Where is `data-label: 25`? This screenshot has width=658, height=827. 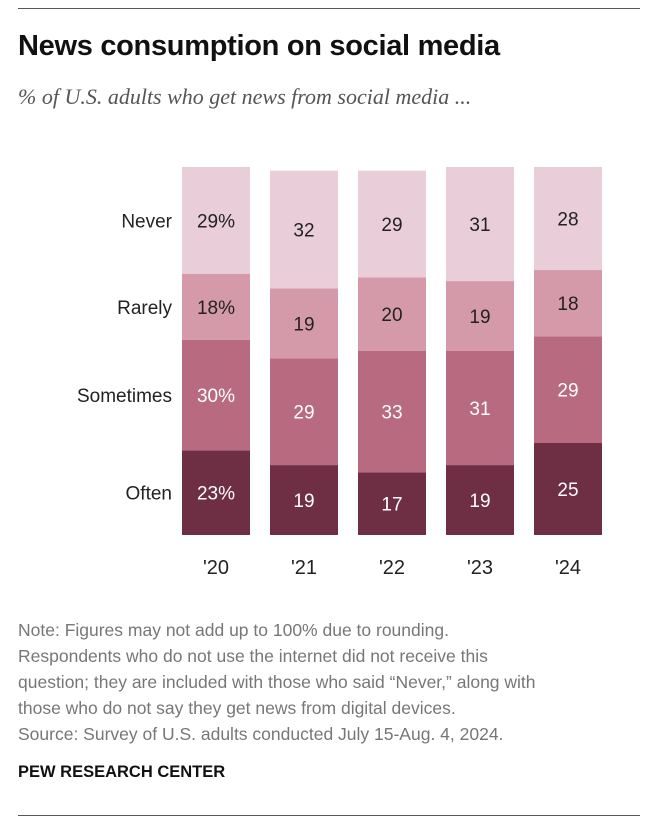 data-label: 25 is located at coordinates (567, 490).